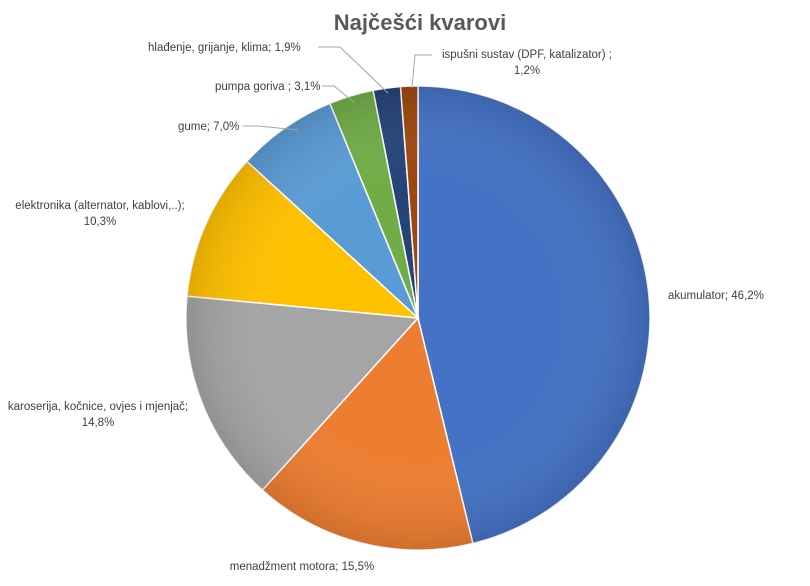  What do you see at coordinates (527, 55) in the screenshot?
I see `label-ispusni-line1: ispušni sustav (DPF, katalizator) ;` at bounding box center [527, 55].